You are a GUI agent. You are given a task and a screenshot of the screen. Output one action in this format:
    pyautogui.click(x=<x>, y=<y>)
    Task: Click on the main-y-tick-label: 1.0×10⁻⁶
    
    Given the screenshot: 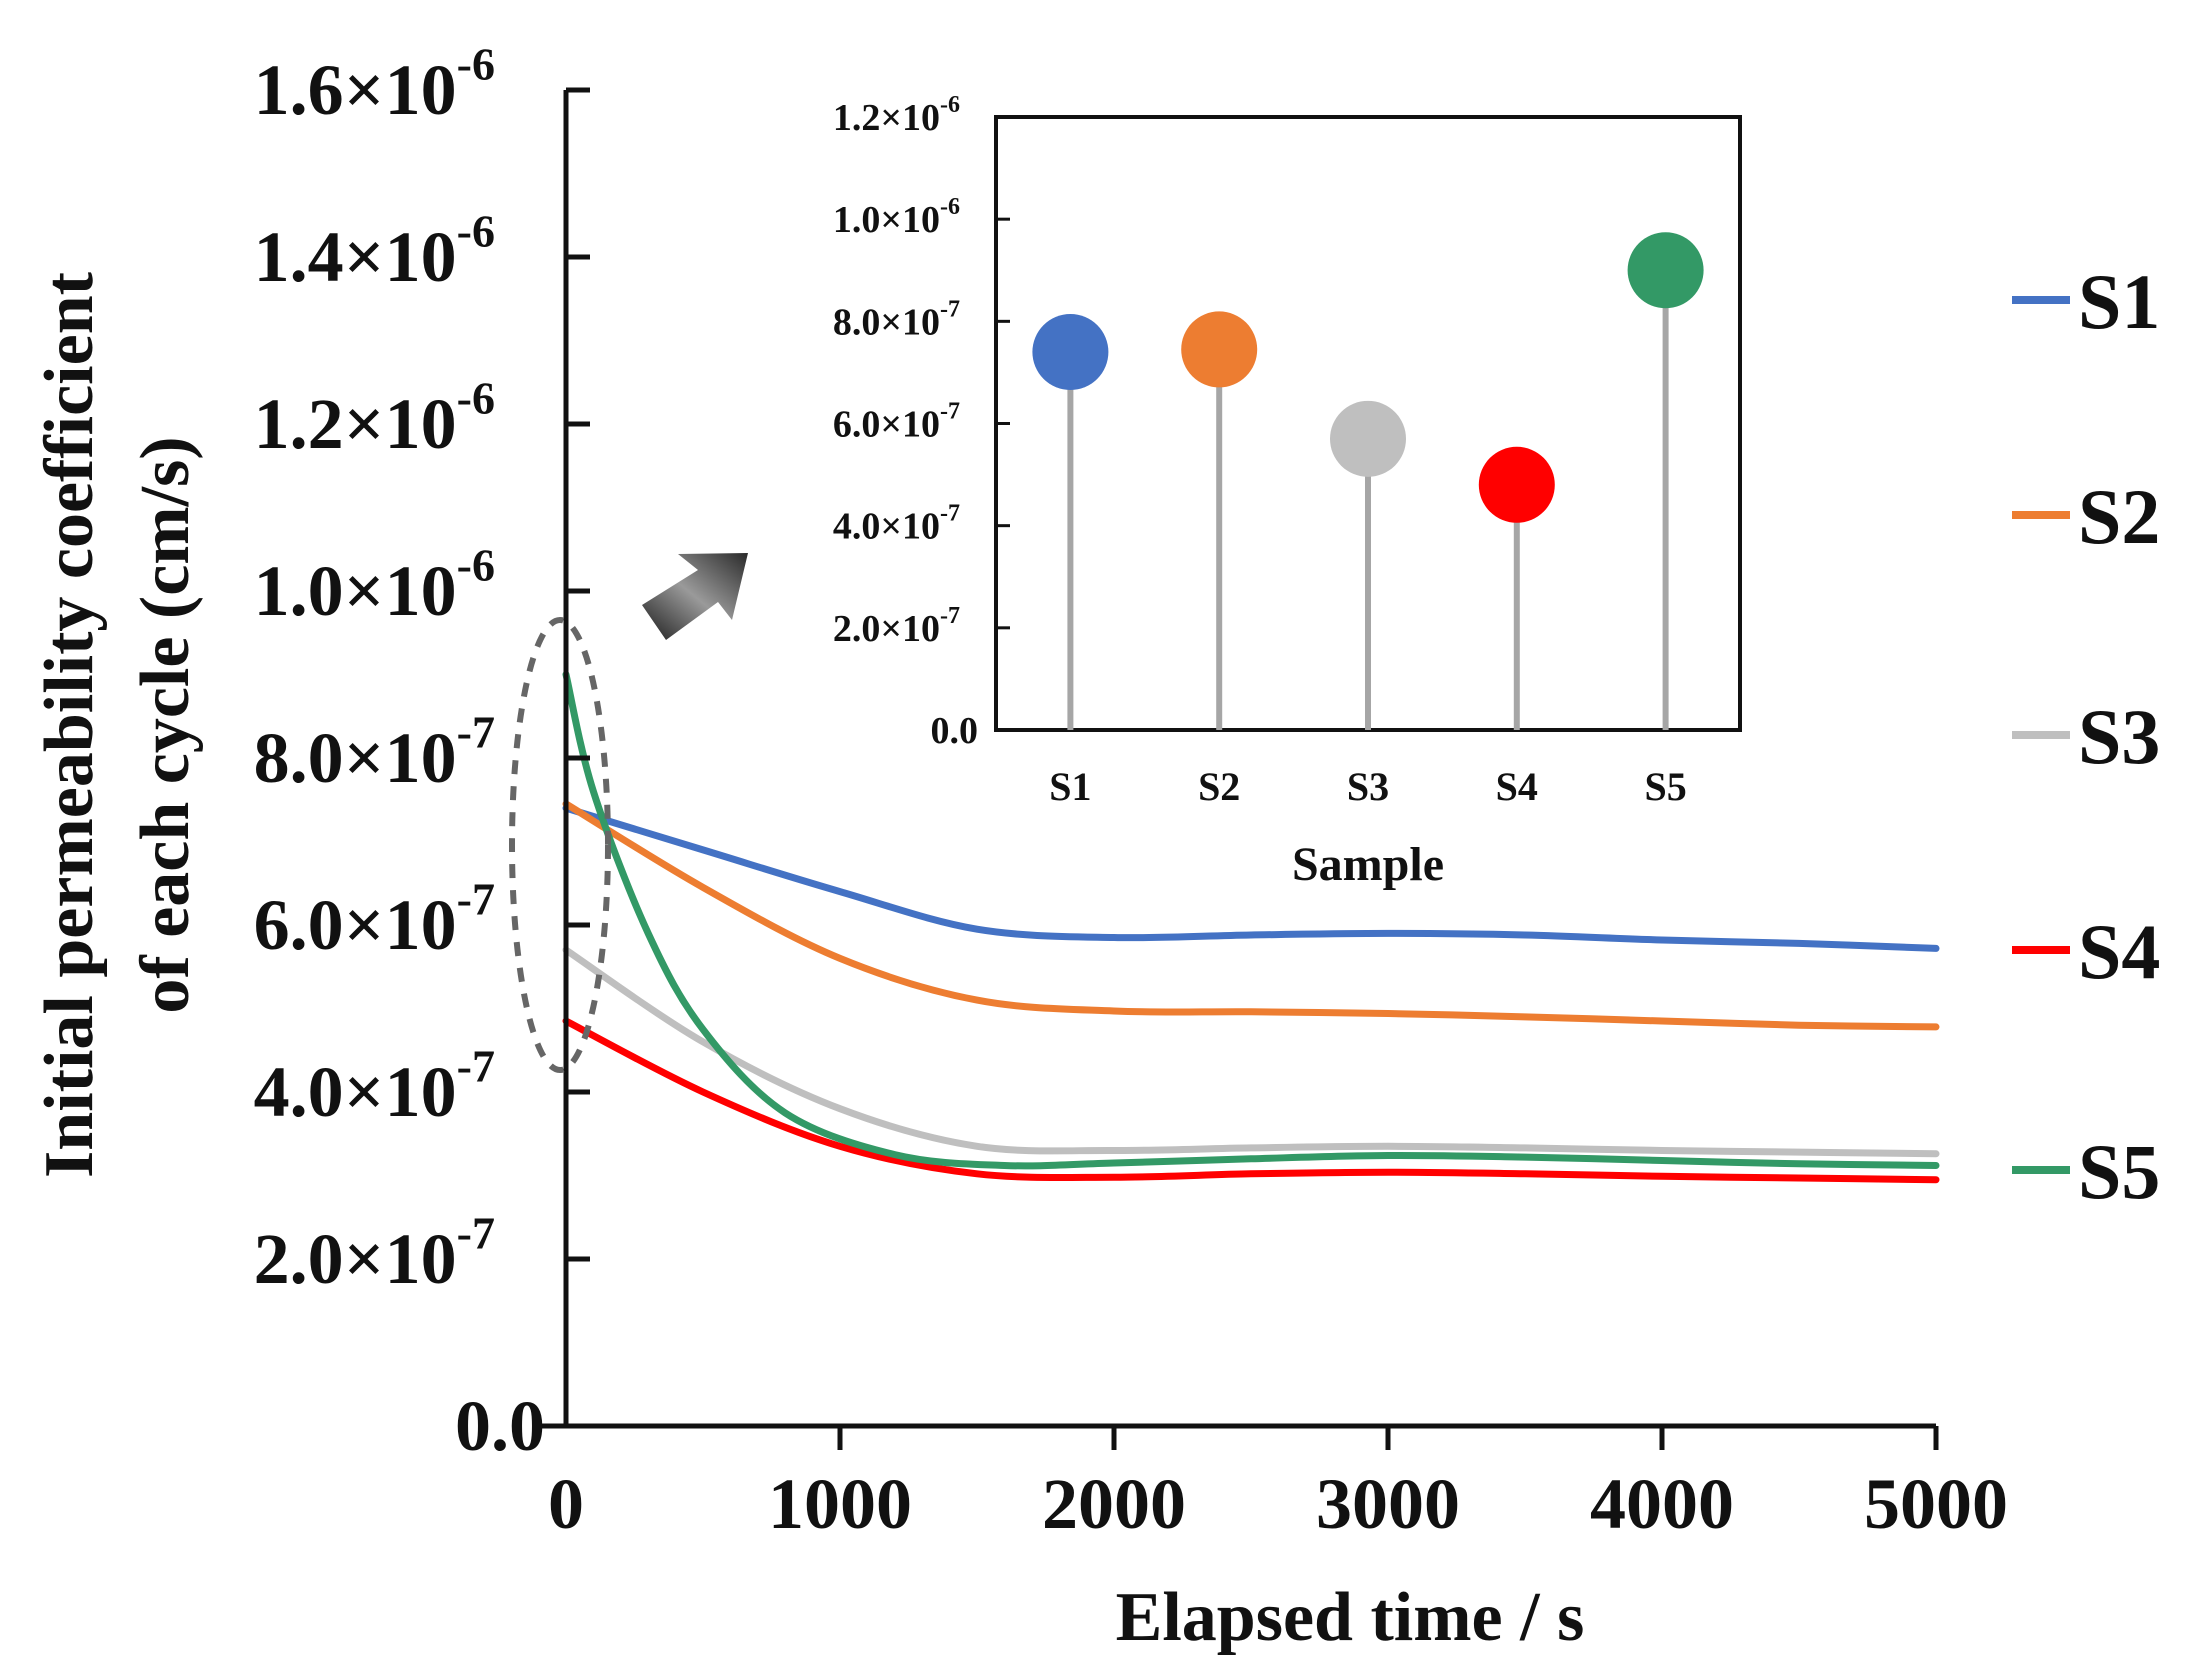 What is the action you would take?
    pyautogui.click(x=374, y=586)
    